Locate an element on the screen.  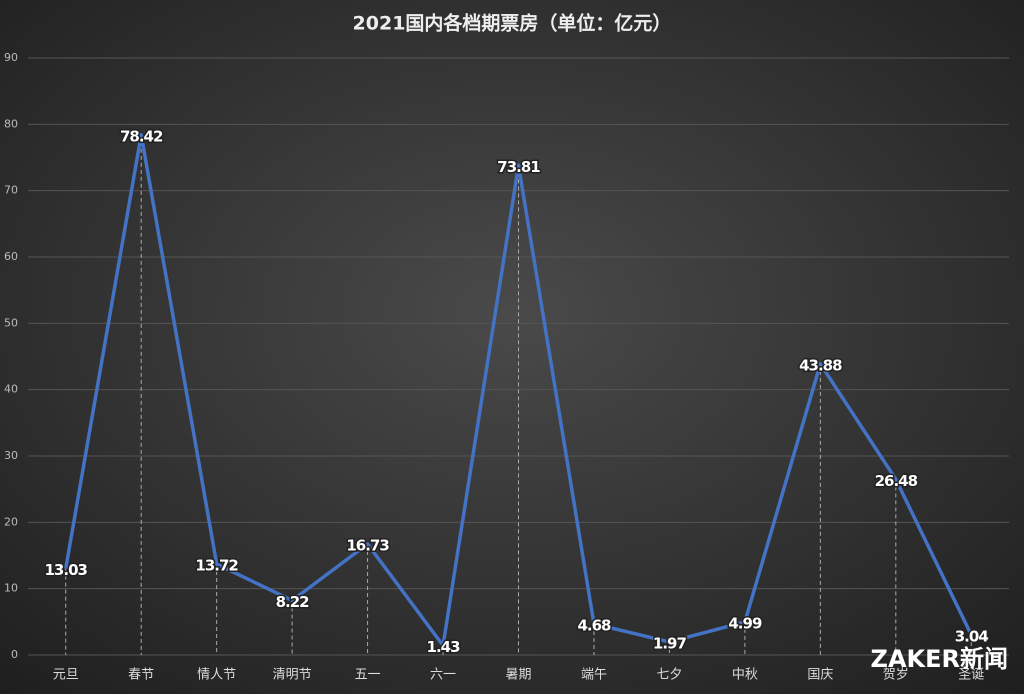
y-tick-label: 40 is located at coordinates (11, 389).